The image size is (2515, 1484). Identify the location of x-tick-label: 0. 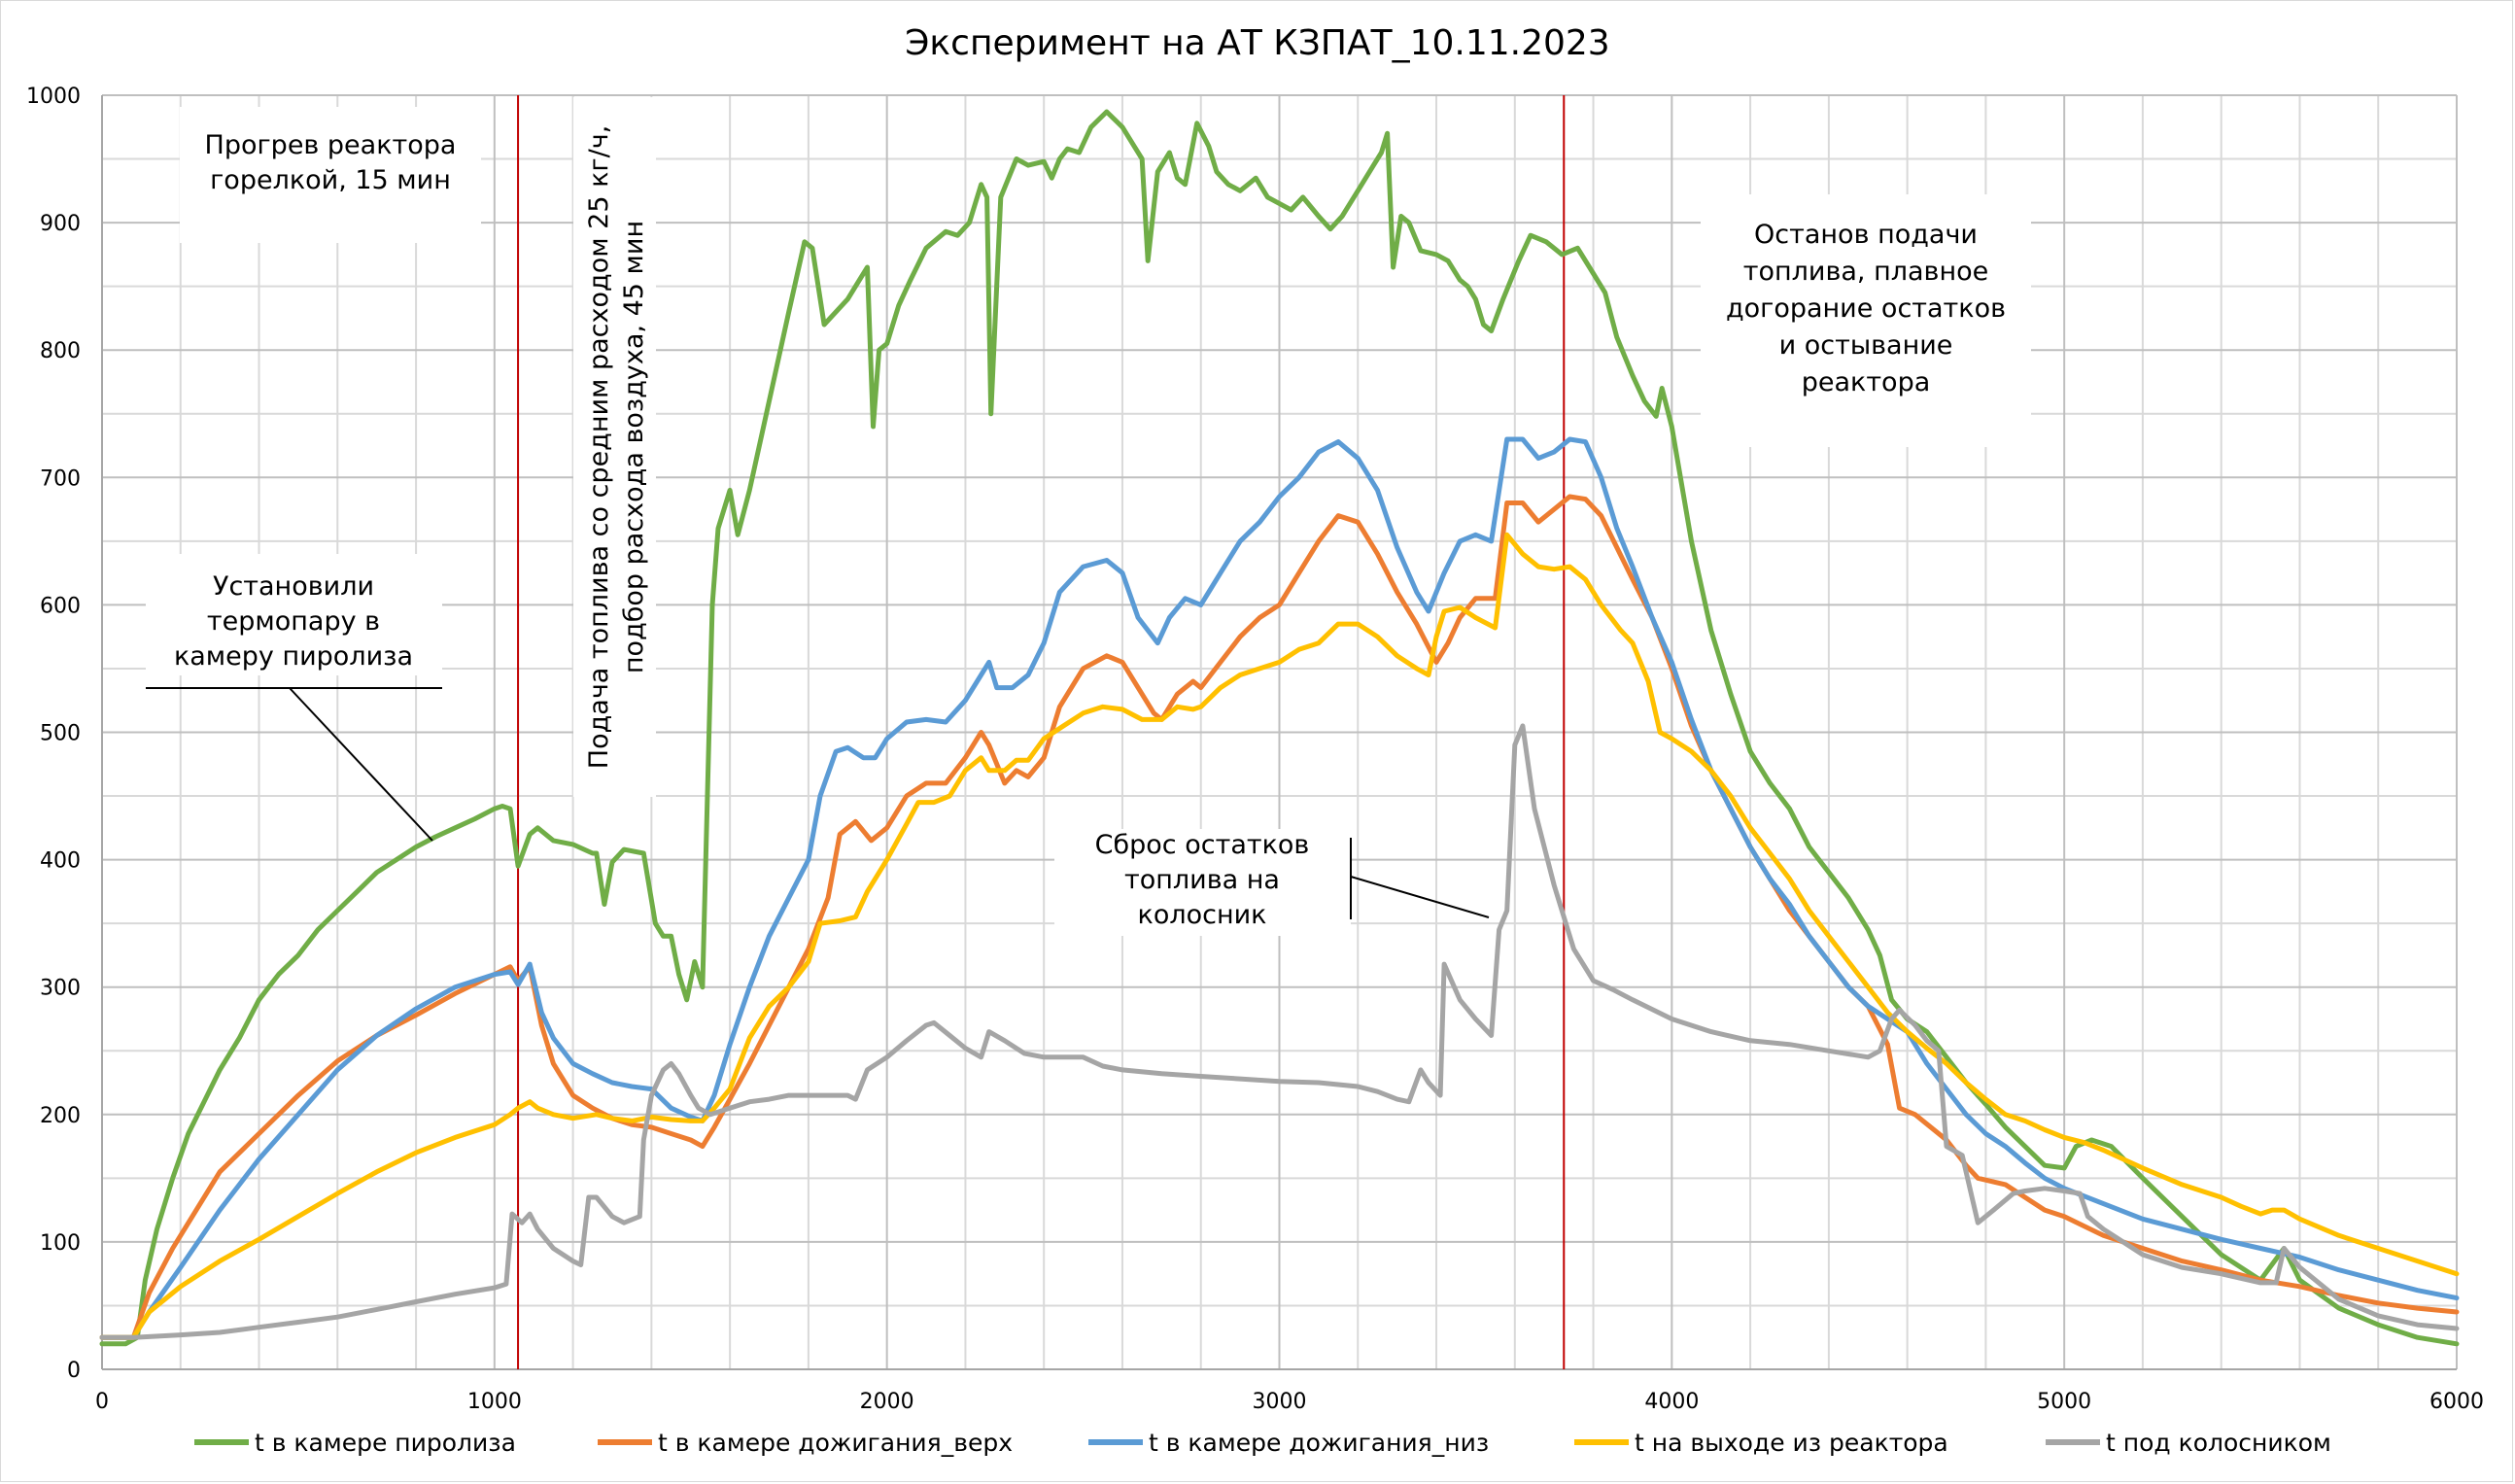
(102, 1402).